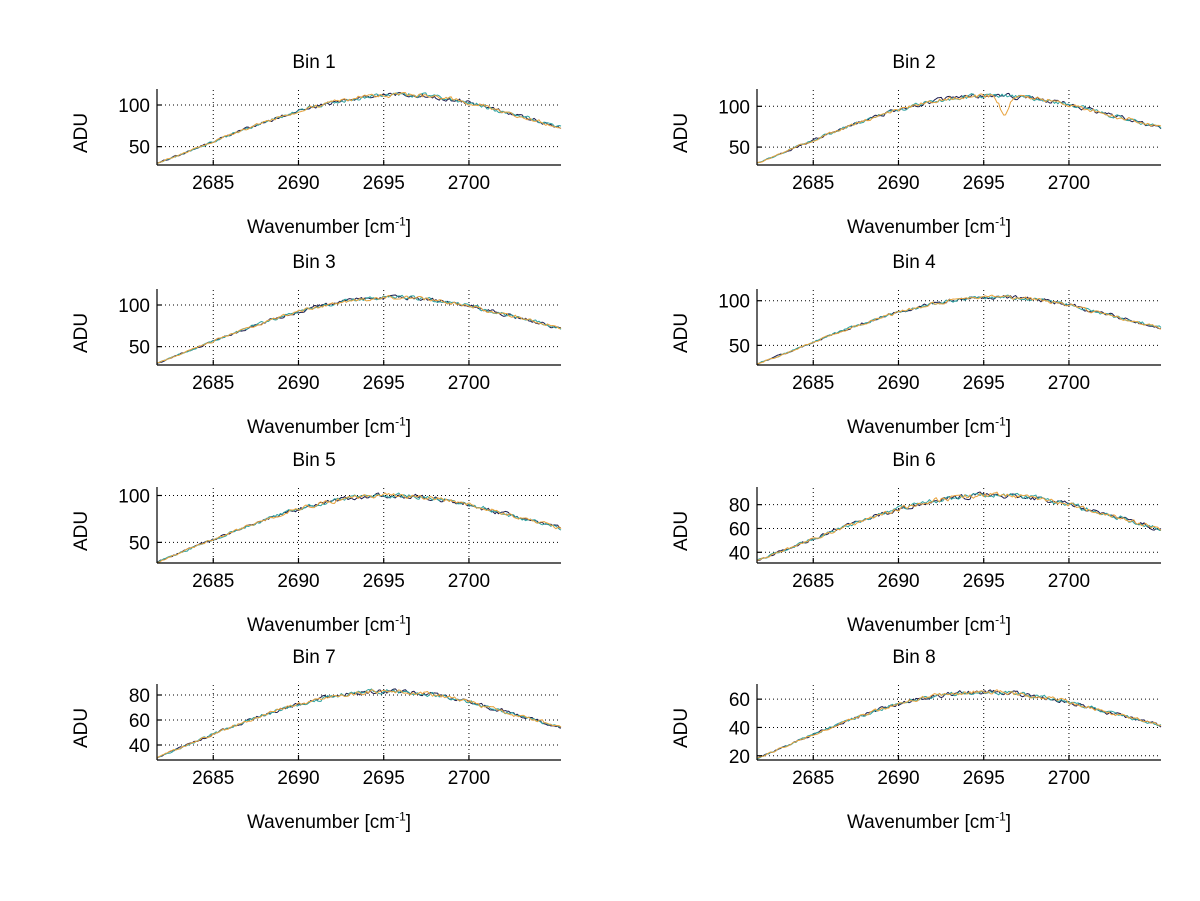 The height and width of the screenshot is (901, 1200). I want to click on panel-title: Bin 6, so click(914, 460).